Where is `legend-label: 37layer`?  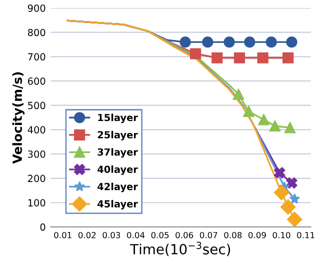 legend-label: 37layer is located at coordinates (118, 153).